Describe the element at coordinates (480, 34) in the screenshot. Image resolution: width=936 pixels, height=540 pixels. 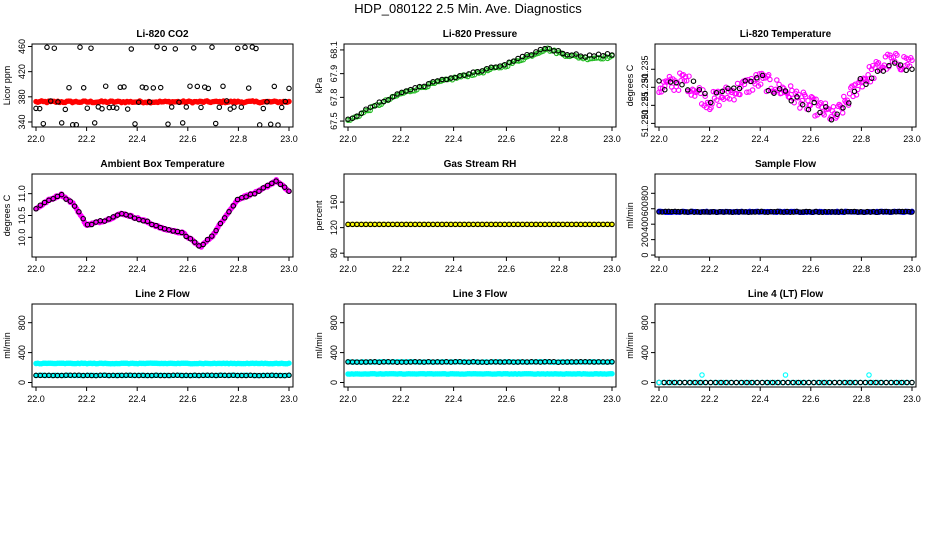
I see `panel-title: Li-820 Pressure` at that location.